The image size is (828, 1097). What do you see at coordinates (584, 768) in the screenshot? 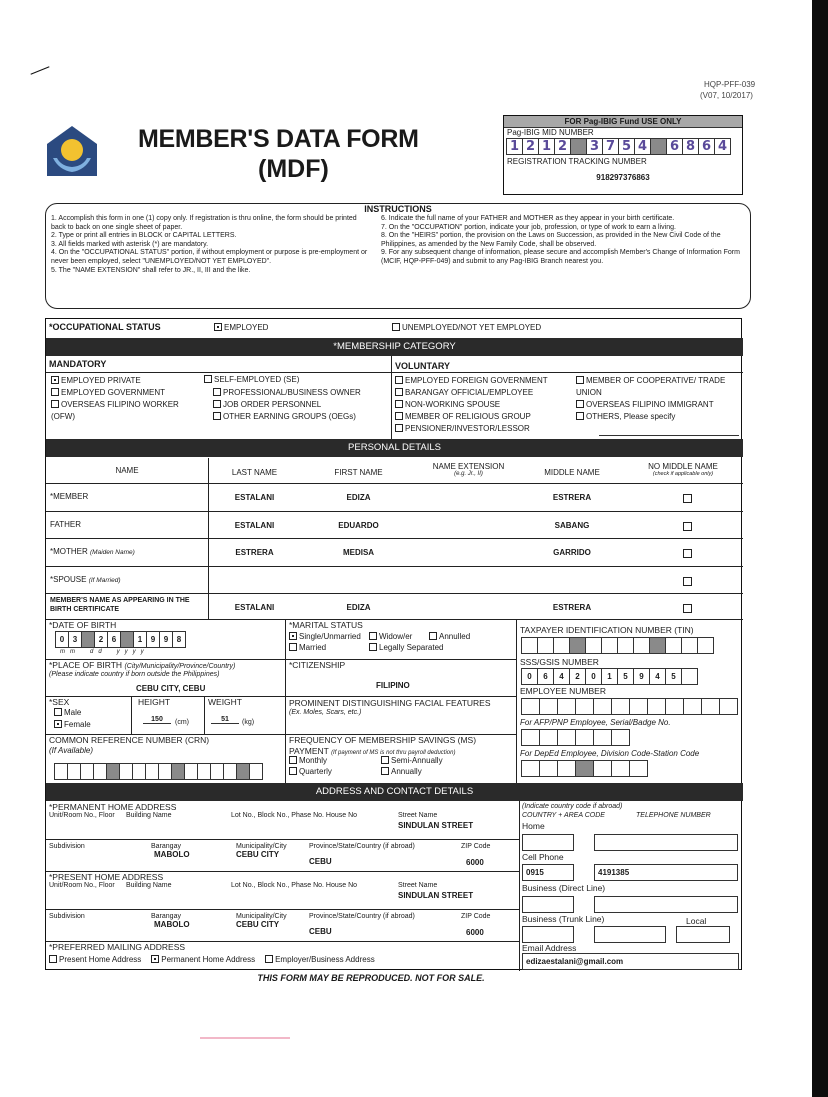
I see `deped-cells` at bounding box center [584, 768].